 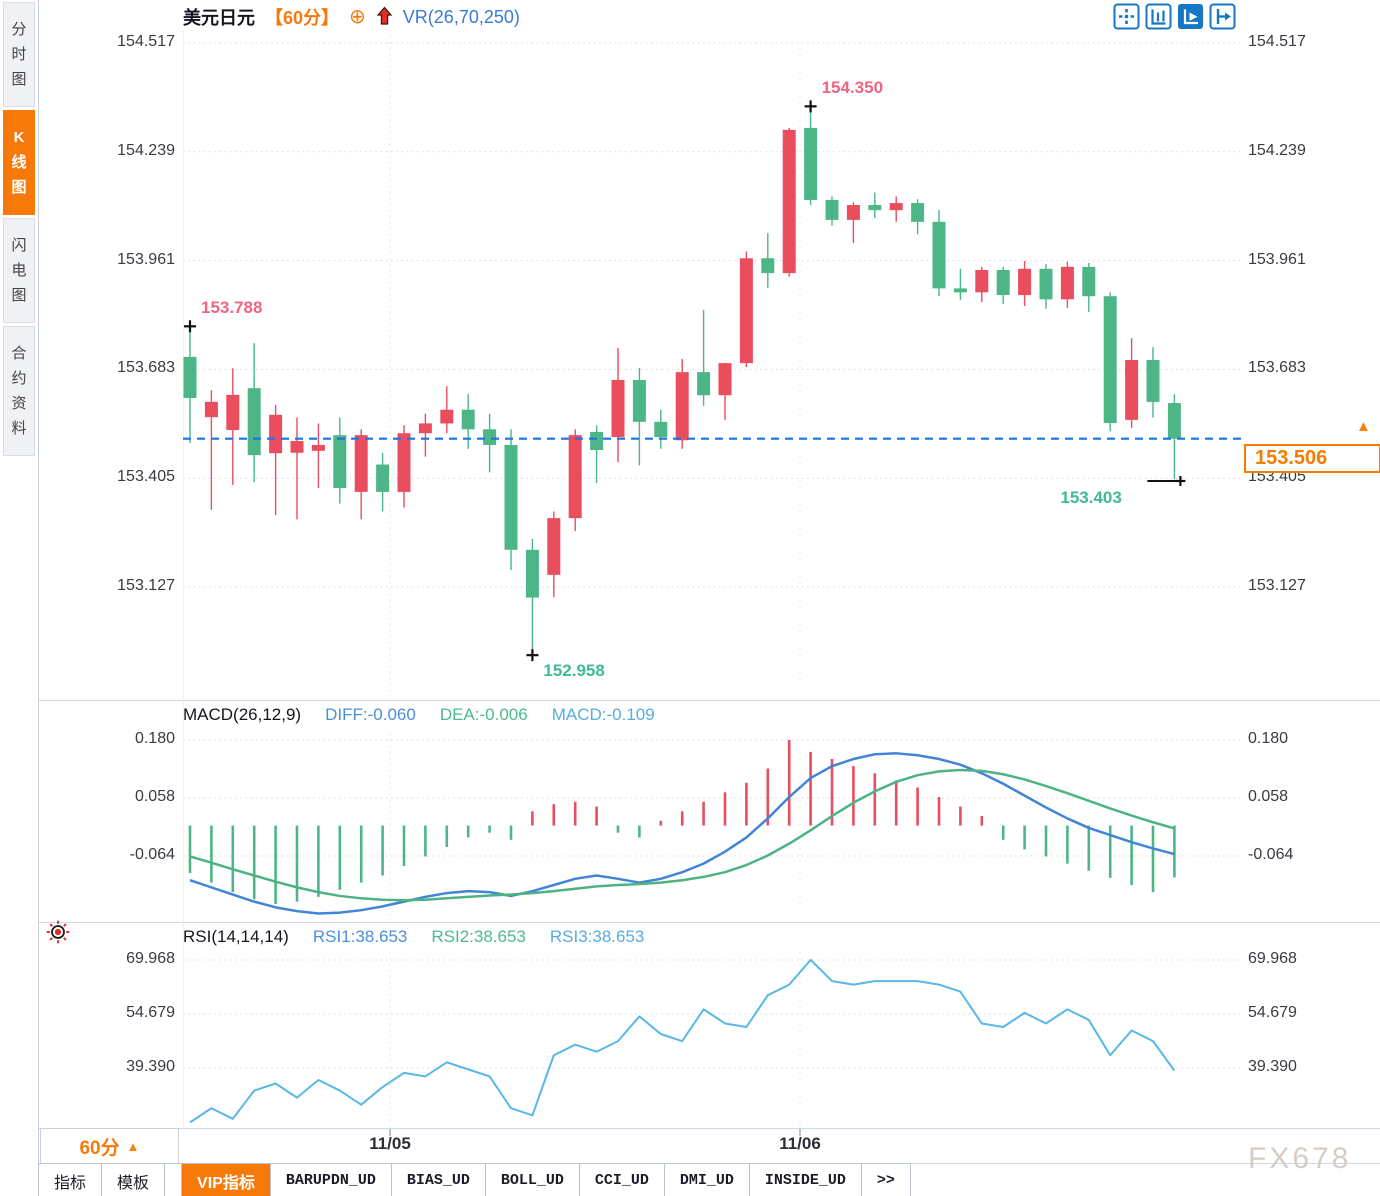 What do you see at coordinates (1277, 150) in the screenshot?
I see `price-axis-label-r: 154.239` at bounding box center [1277, 150].